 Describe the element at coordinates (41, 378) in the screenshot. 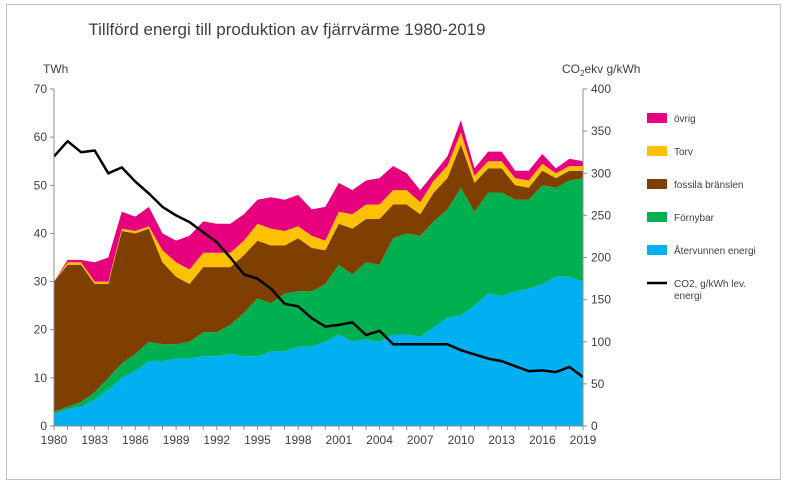

I see `y-tick-label: 10` at that location.